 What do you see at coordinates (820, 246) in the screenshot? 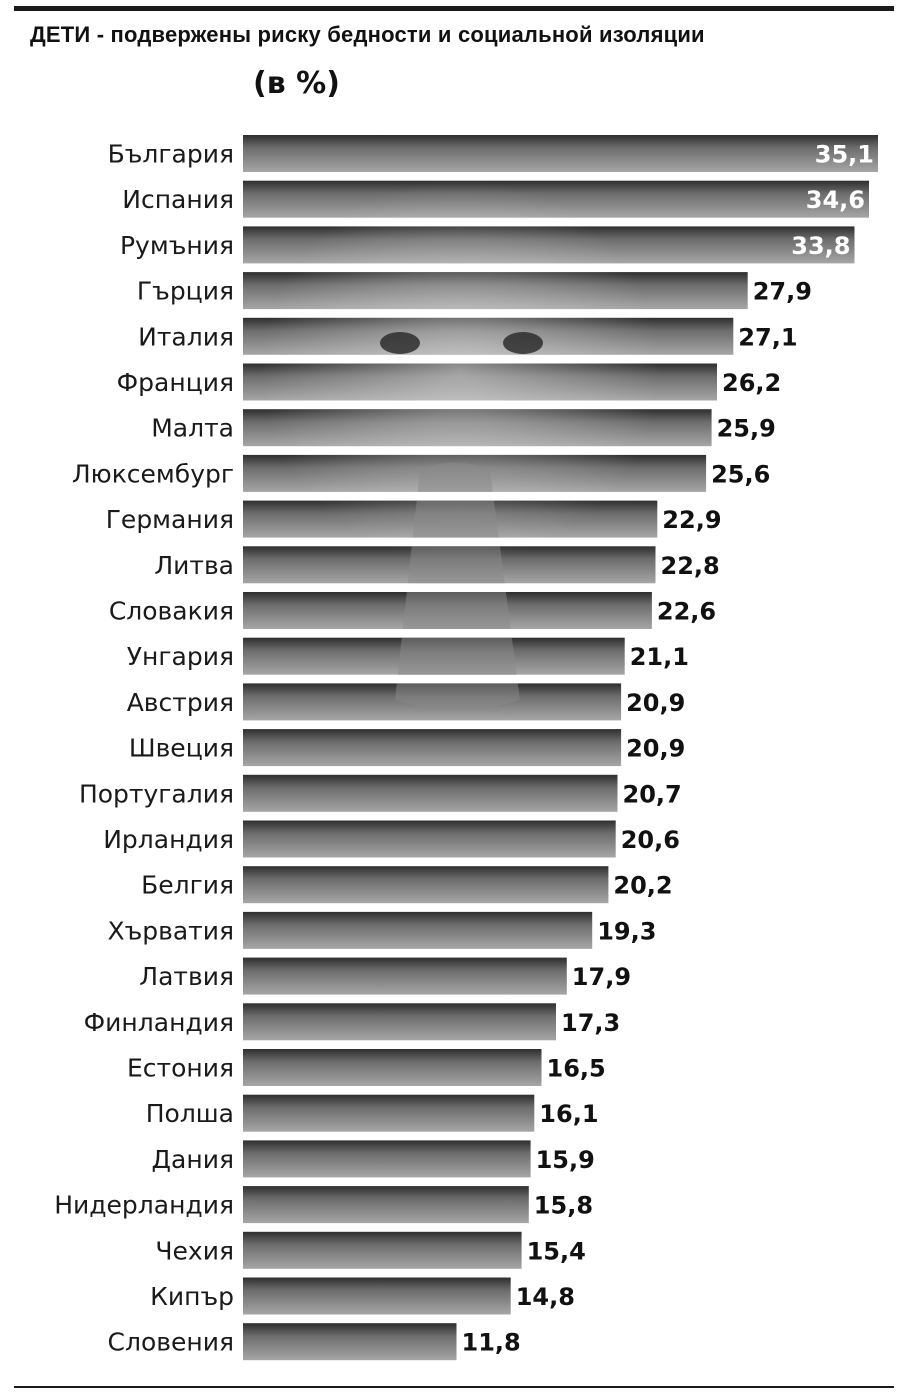
I see `value-label-3: 33,8` at bounding box center [820, 246].